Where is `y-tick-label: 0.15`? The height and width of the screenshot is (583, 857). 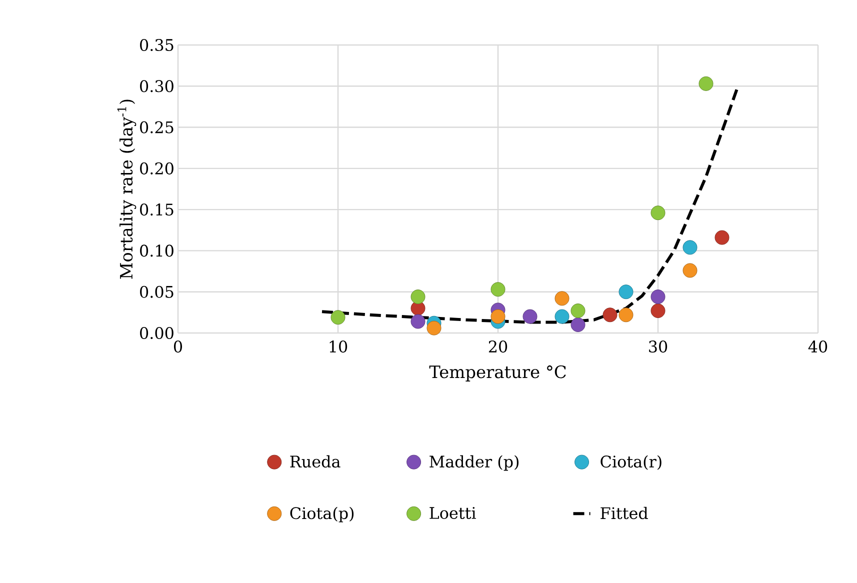 y-tick-label: 0.15 is located at coordinates (157, 210).